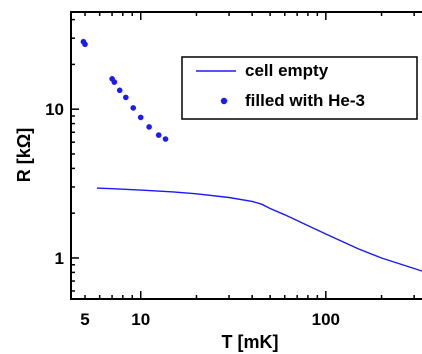  Describe the element at coordinates (305, 100) in the screenshot. I see `legend-label-filled-he3: filled with He-3` at that location.